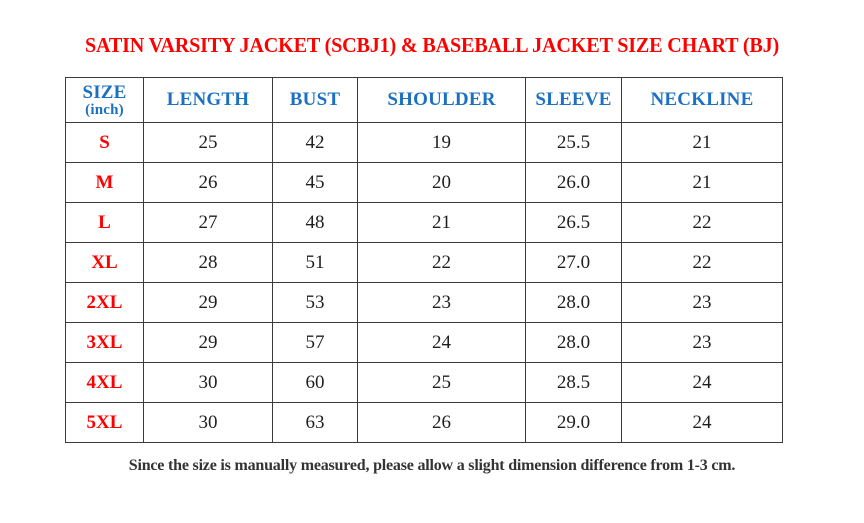 This screenshot has width=864, height=523. I want to click on bust-cell: 53, so click(315, 302).